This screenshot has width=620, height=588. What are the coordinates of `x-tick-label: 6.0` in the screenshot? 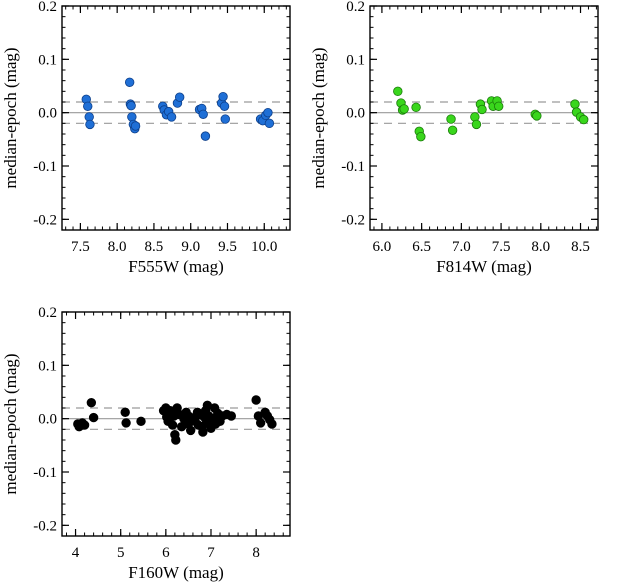 It's located at (382, 247).